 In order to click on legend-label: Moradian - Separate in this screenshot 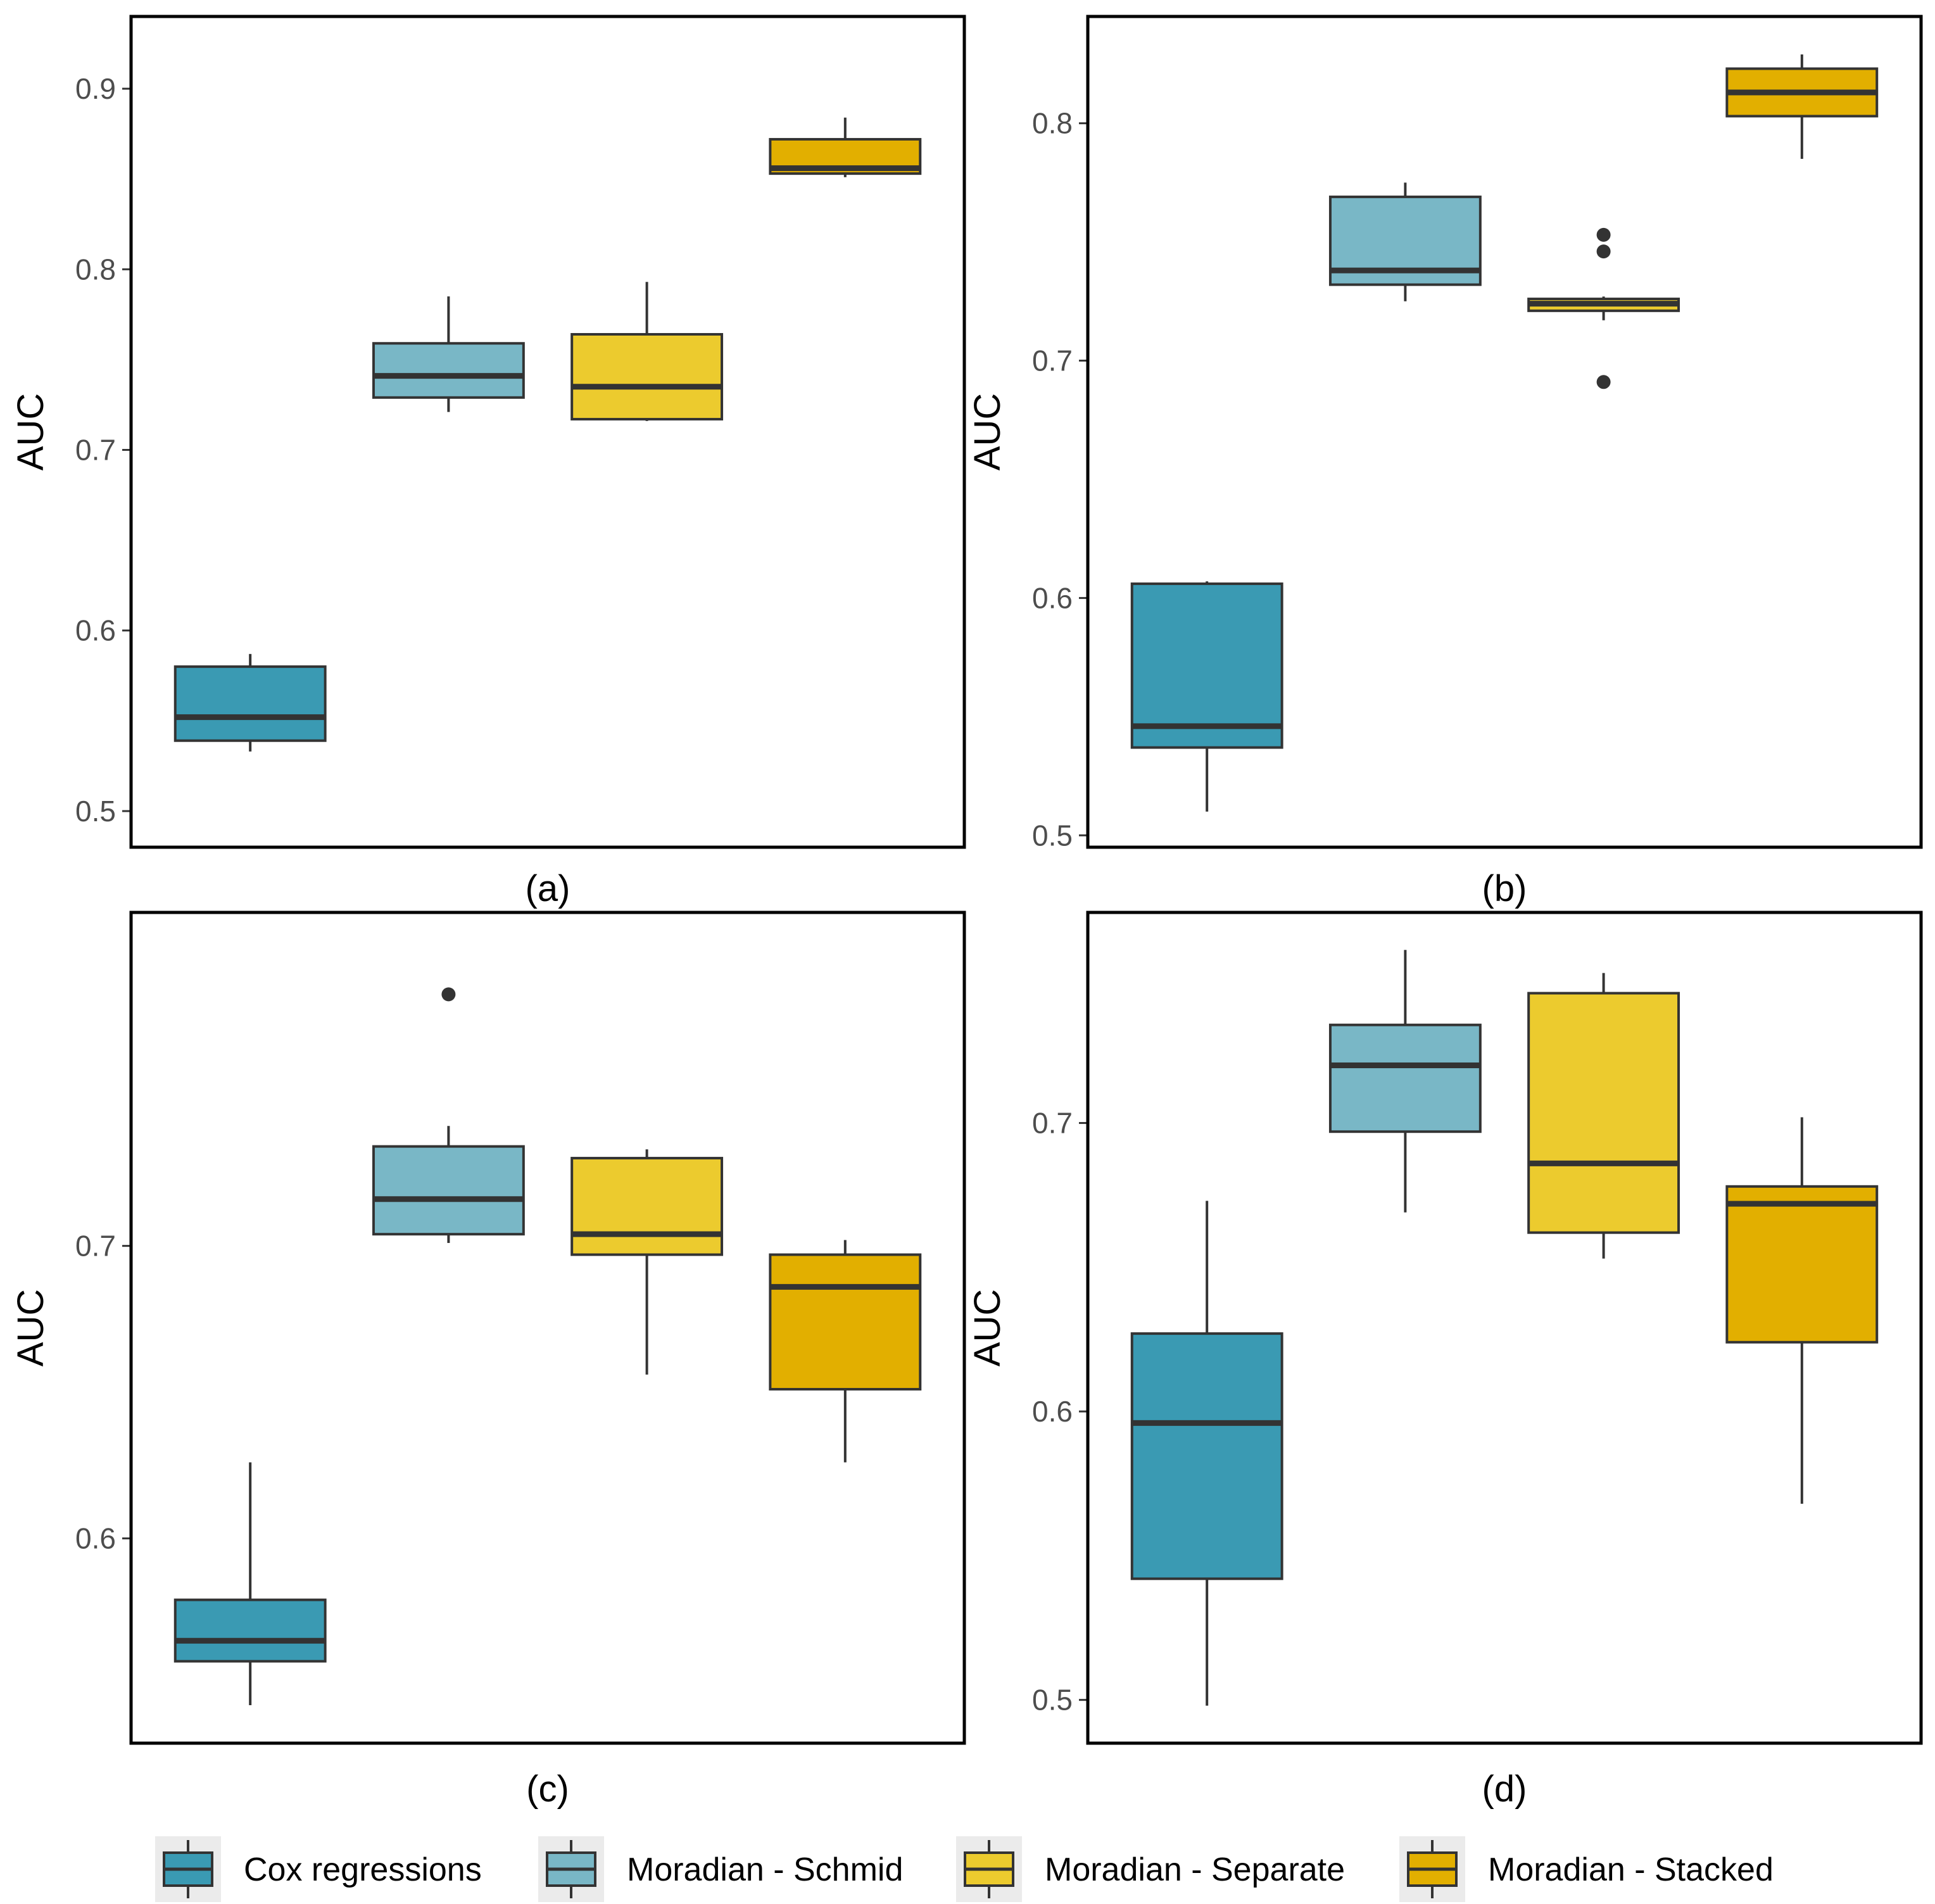, I will do `click(1195, 1869)`.